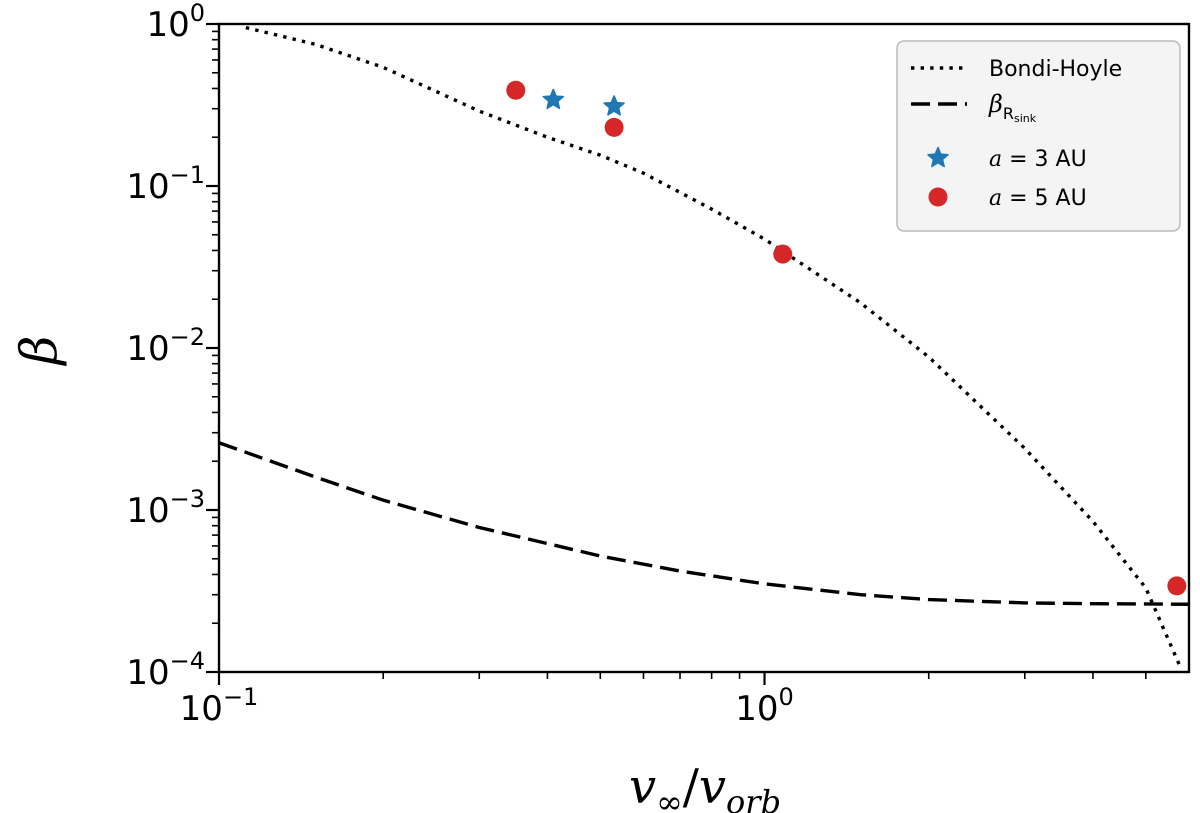 This screenshot has width=1200, height=813. Describe the element at coordinates (753, 798) in the screenshot. I see `x-axis-label-sub-orb: orb` at that location.